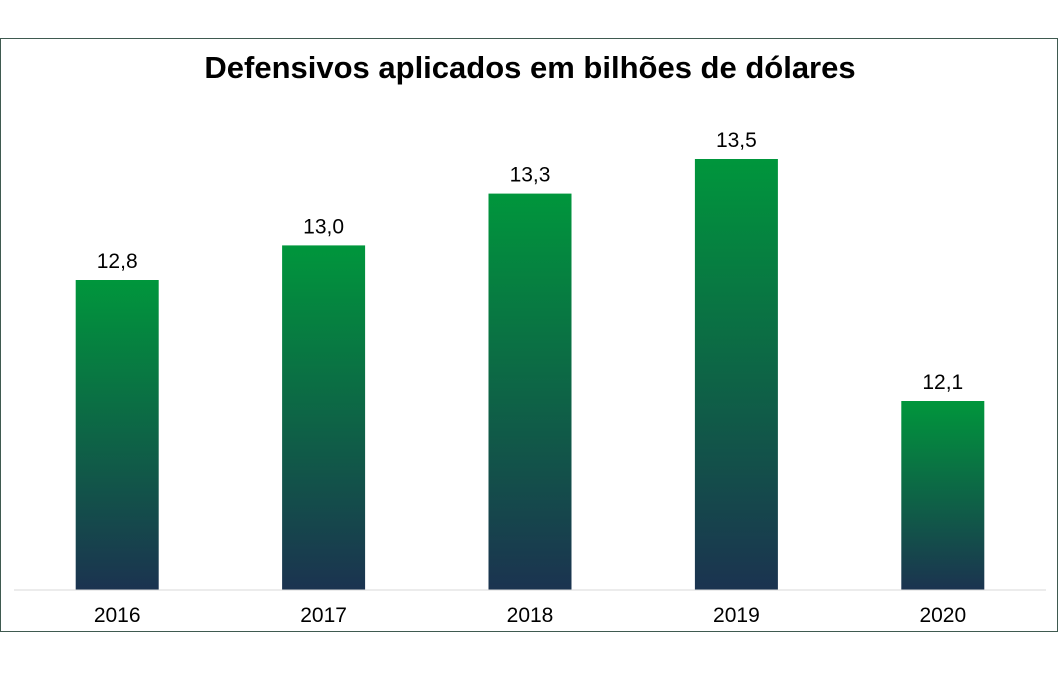 The height and width of the screenshot is (675, 1060). Describe the element at coordinates (943, 495) in the screenshot. I see `bar-2020` at that location.